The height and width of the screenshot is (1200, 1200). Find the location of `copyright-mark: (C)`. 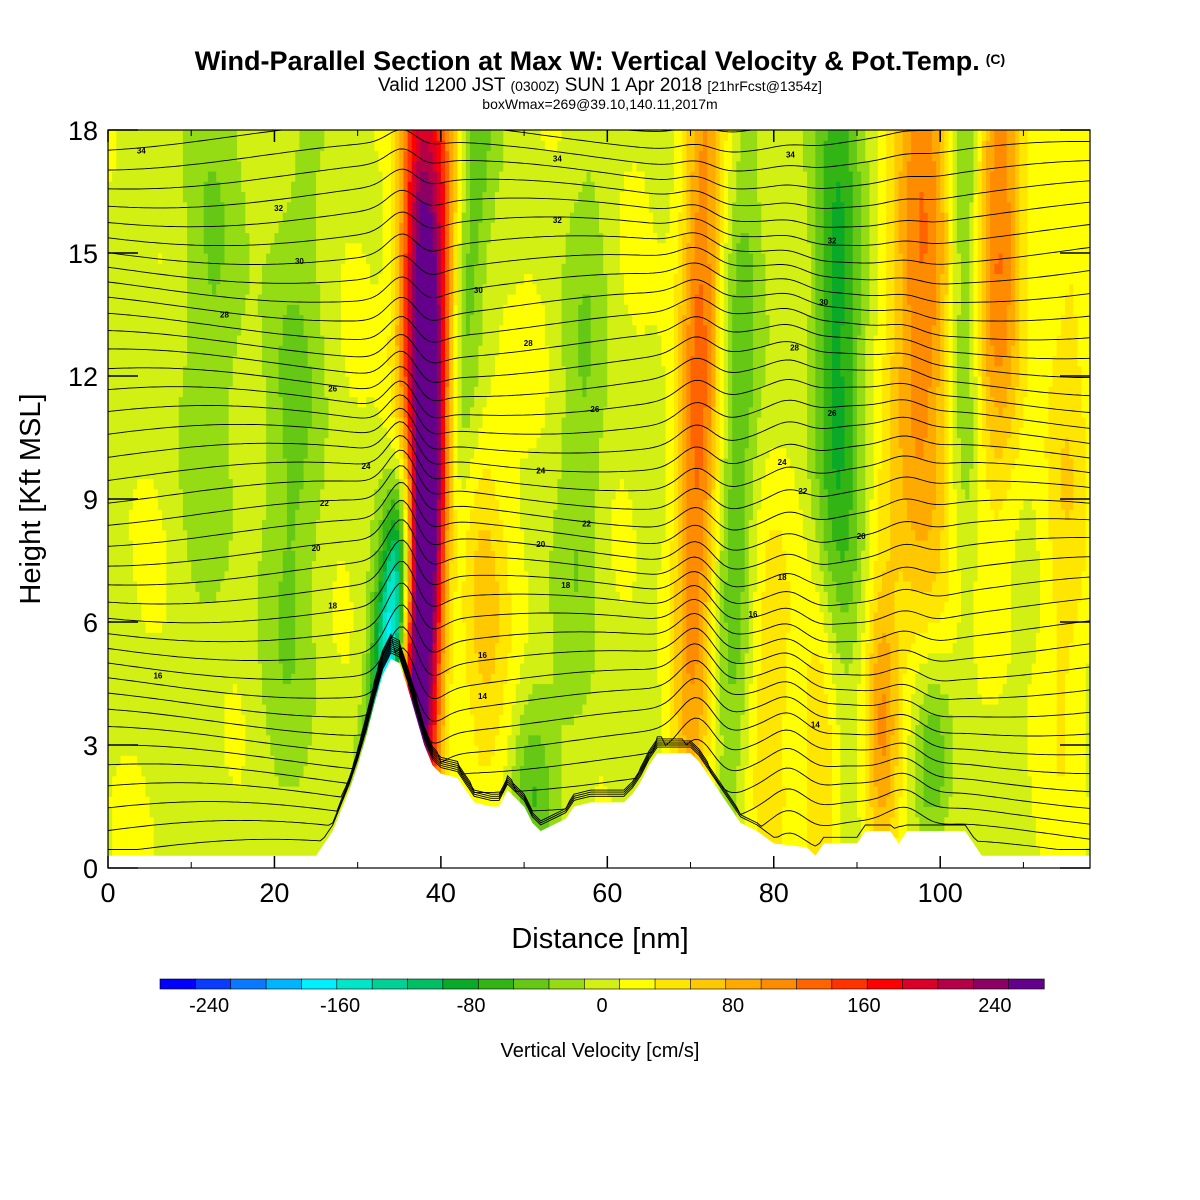

copyright-mark: (C) is located at coordinates (995, 59).